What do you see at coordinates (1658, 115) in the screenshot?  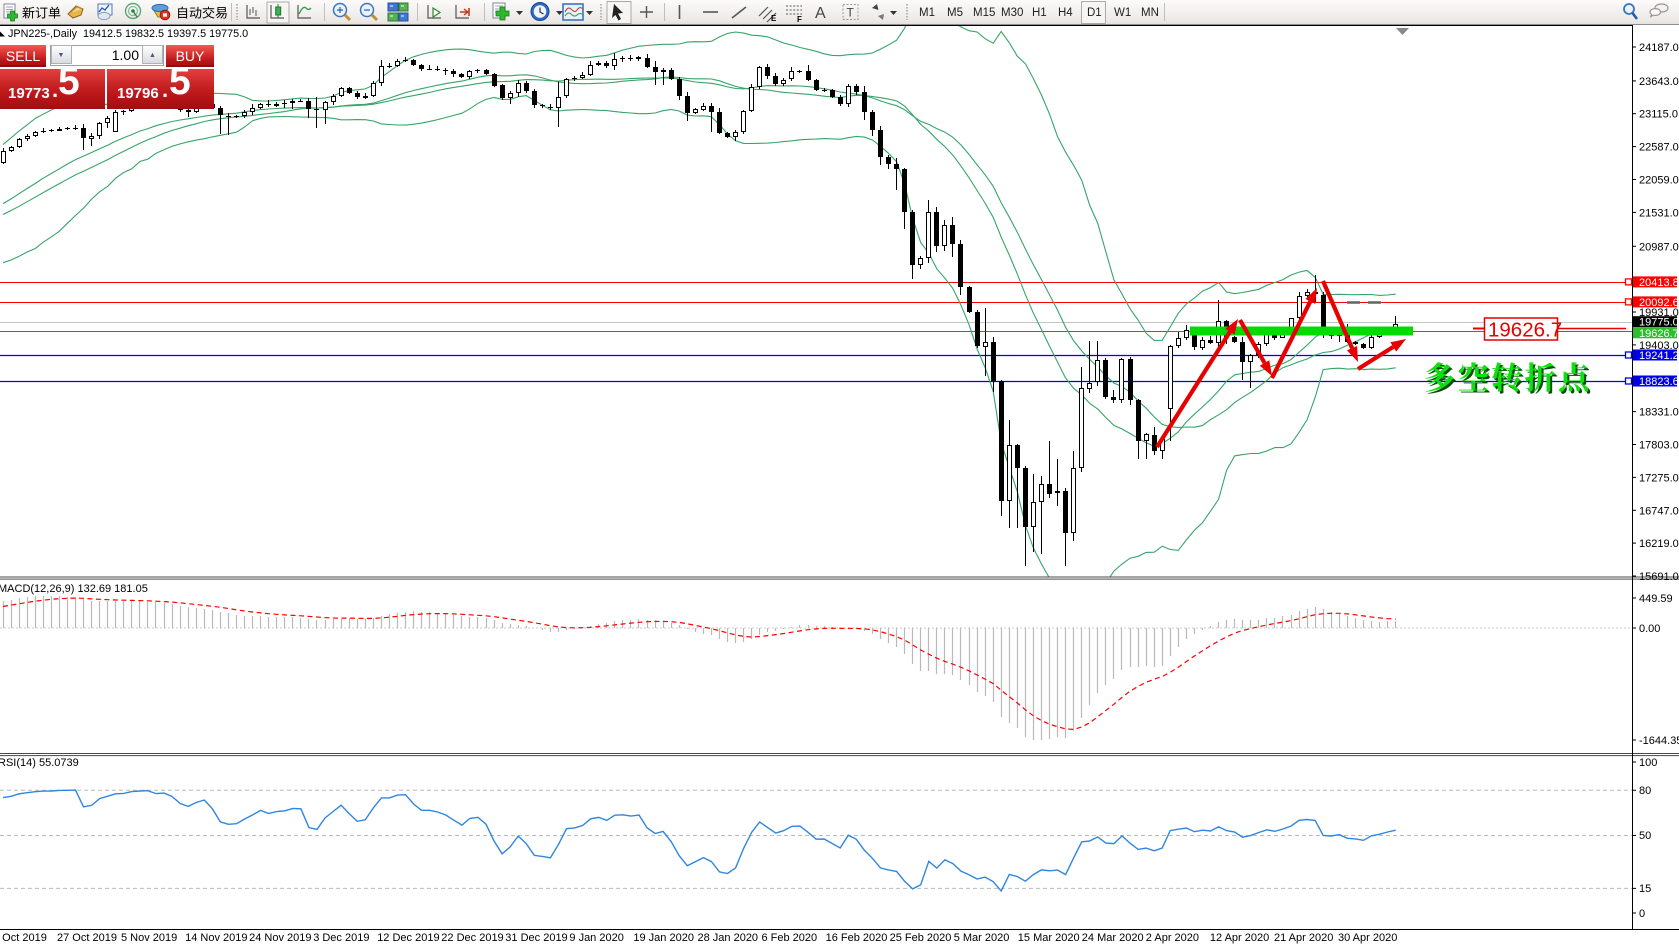 I see `svg-text: 23115.0` at bounding box center [1658, 115].